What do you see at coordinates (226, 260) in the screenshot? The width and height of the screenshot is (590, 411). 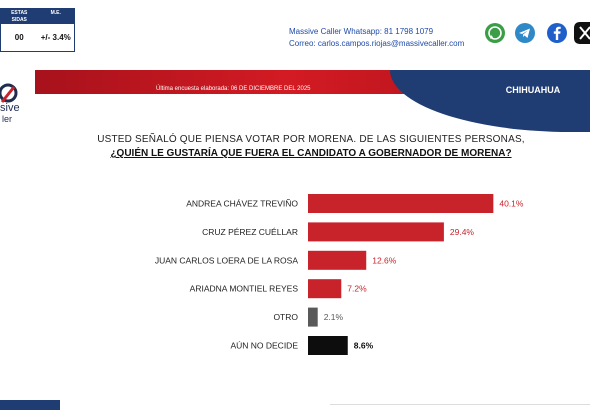 I see `category-label: JUAN CARLOS LOERA DE LA ROSA` at bounding box center [226, 260].